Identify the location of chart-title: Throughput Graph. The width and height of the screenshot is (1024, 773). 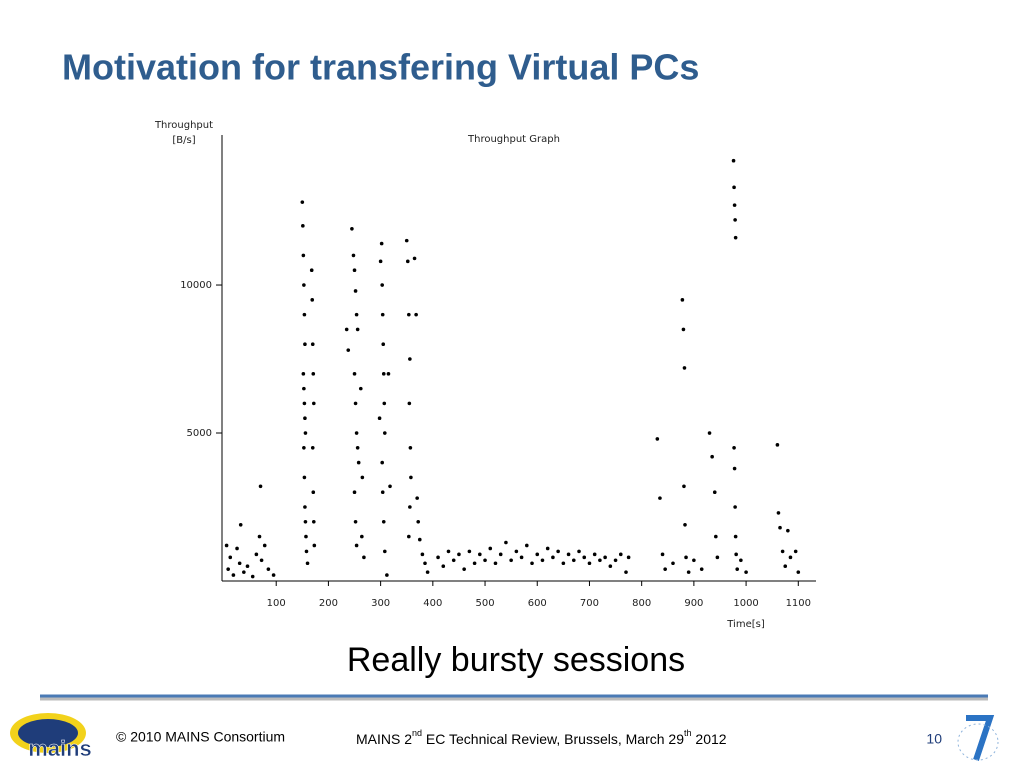
(513, 139).